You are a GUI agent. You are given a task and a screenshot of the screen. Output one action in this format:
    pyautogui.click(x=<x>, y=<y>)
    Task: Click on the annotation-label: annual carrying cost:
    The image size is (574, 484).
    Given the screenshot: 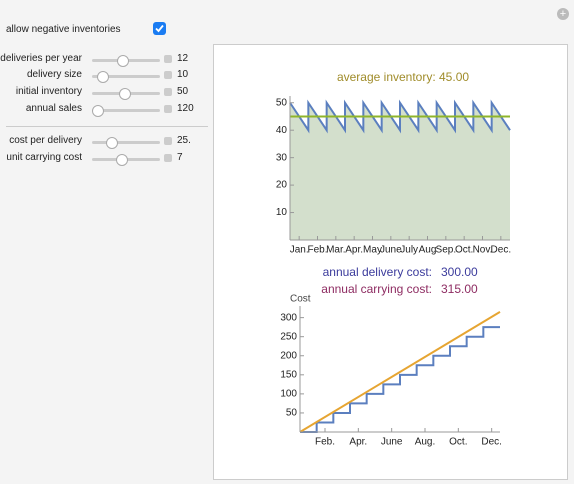 What is the action you would take?
    pyautogui.click(x=376, y=289)
    